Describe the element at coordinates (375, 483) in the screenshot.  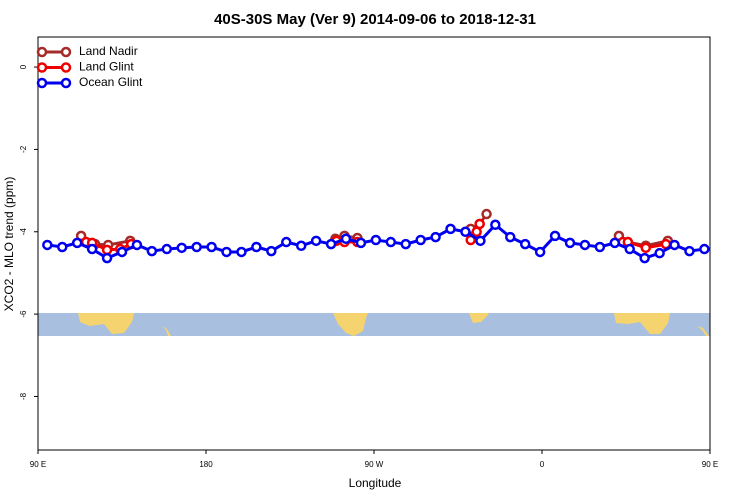
I see `x-axis-label: Longitude` at that location.